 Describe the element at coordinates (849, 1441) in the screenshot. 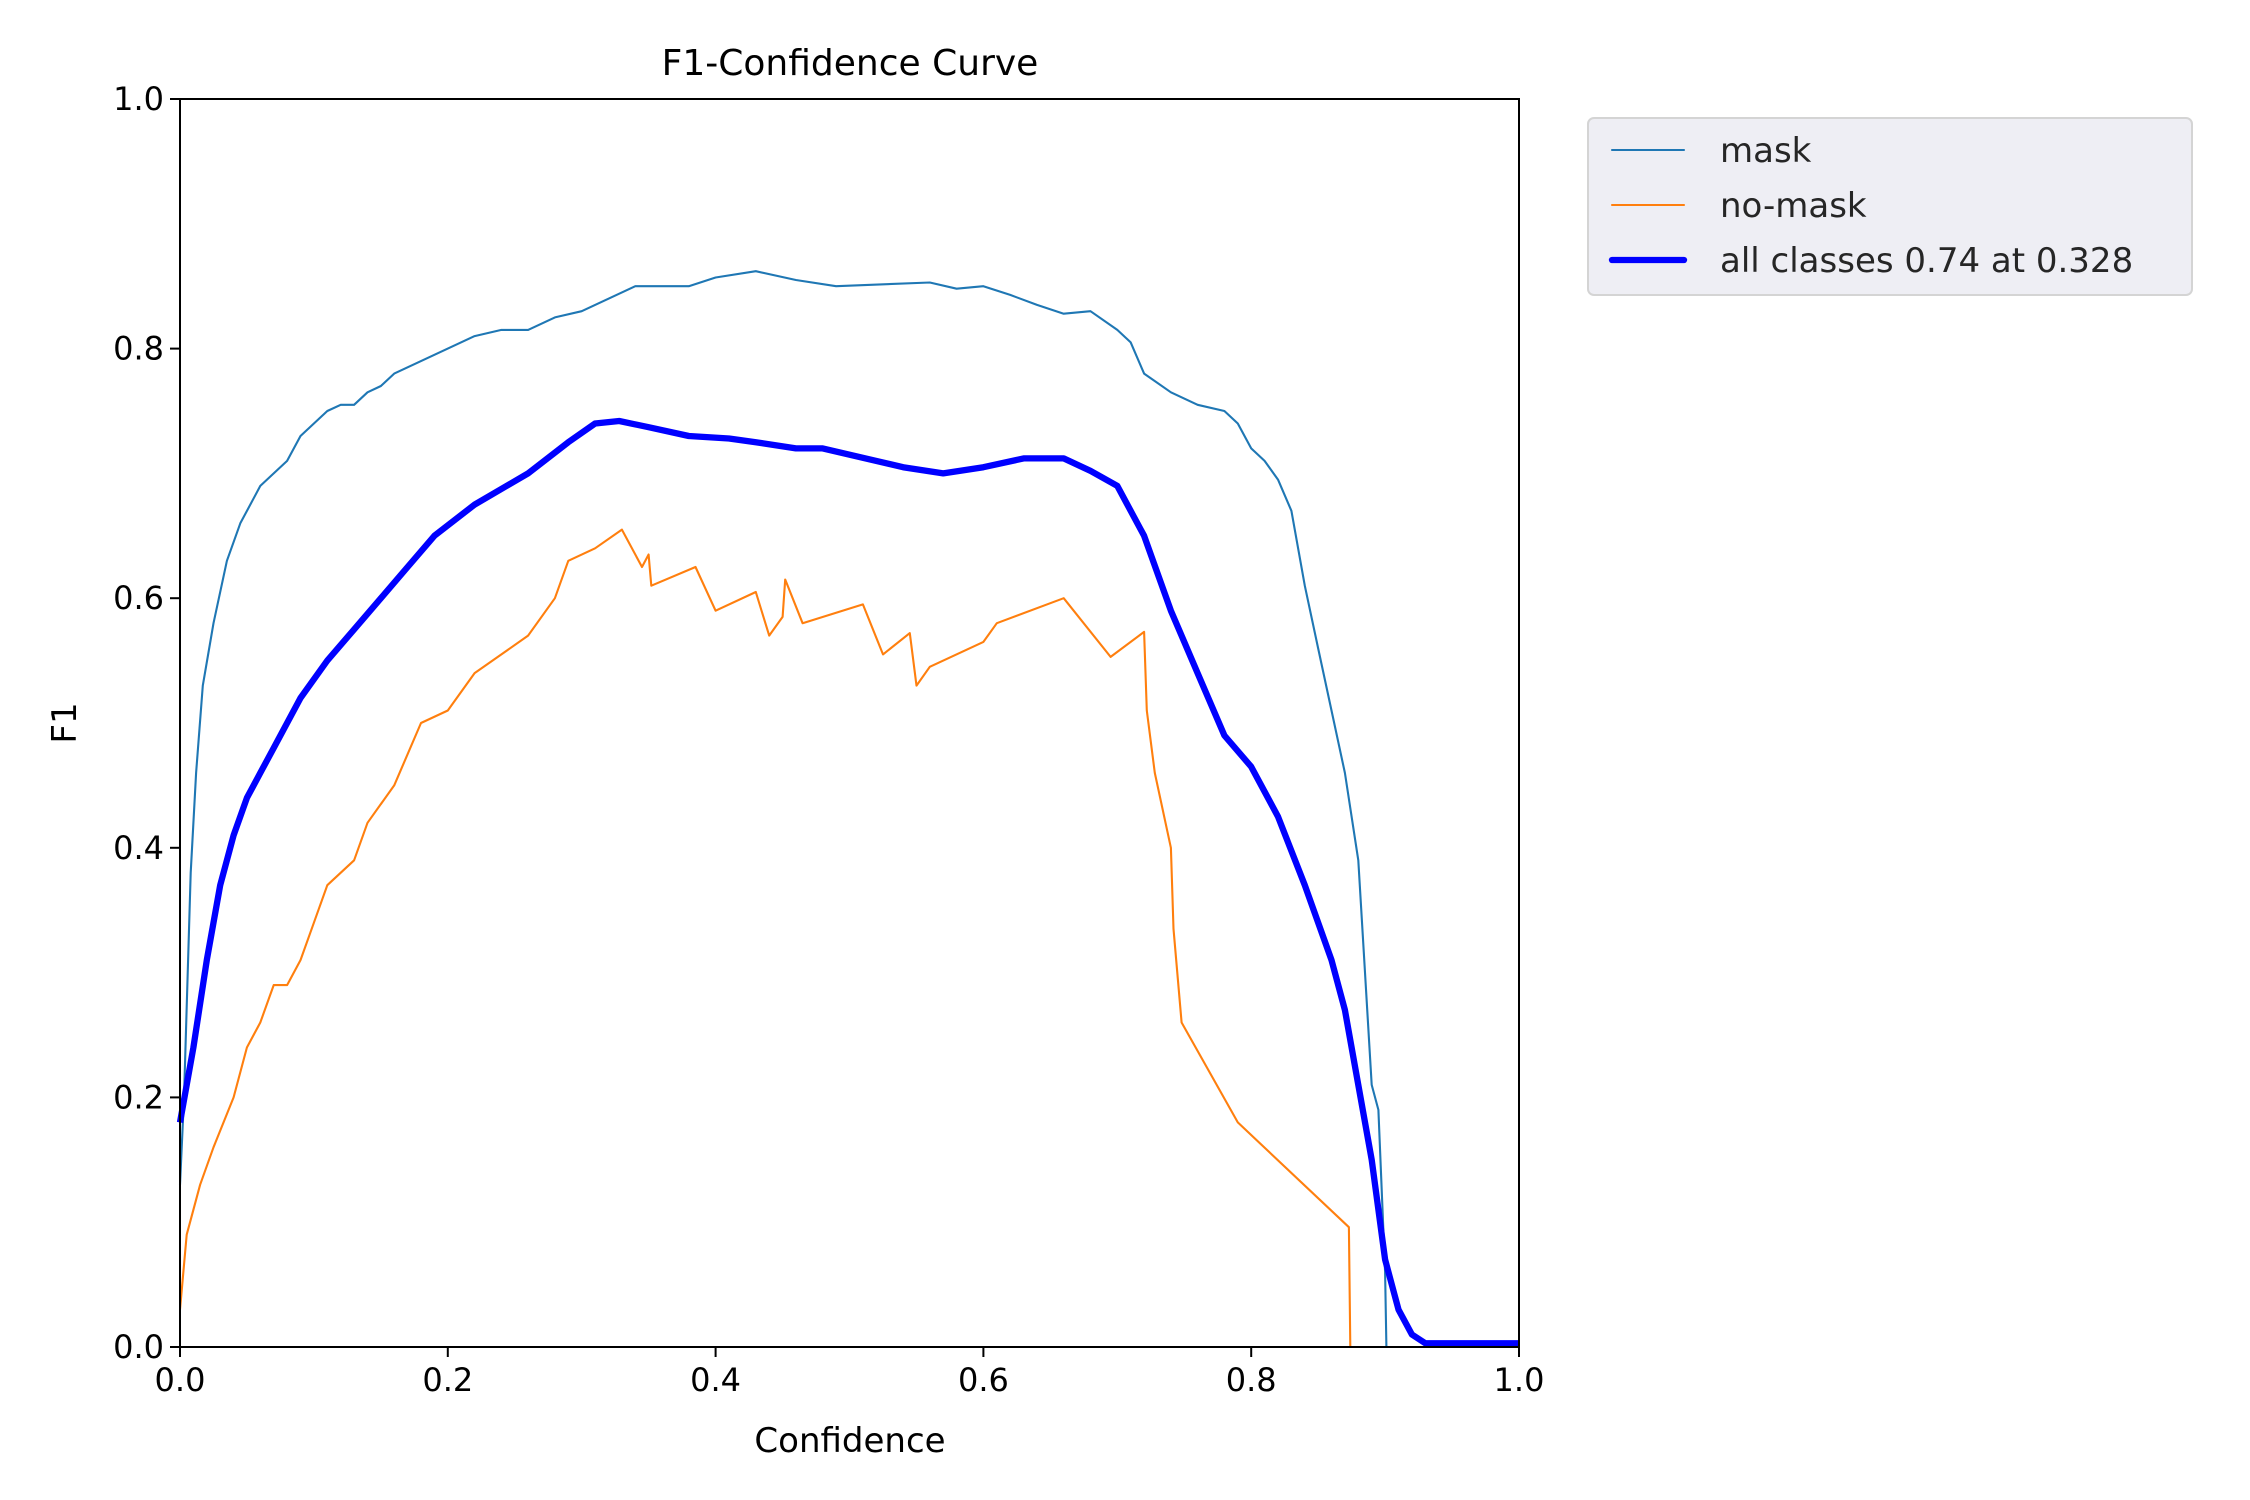

I see `x-axis-label: Confidence` at that location.